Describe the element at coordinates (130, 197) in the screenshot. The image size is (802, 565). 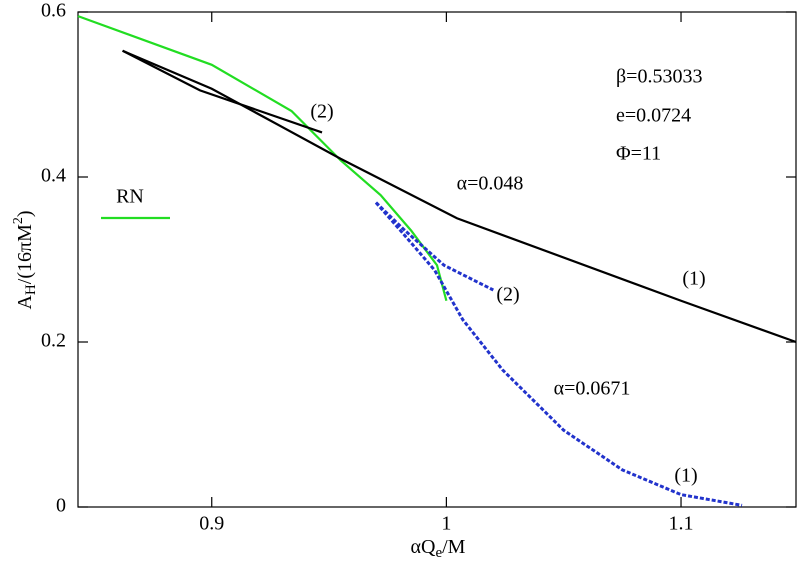
I see `legend-label: RN` at that location.